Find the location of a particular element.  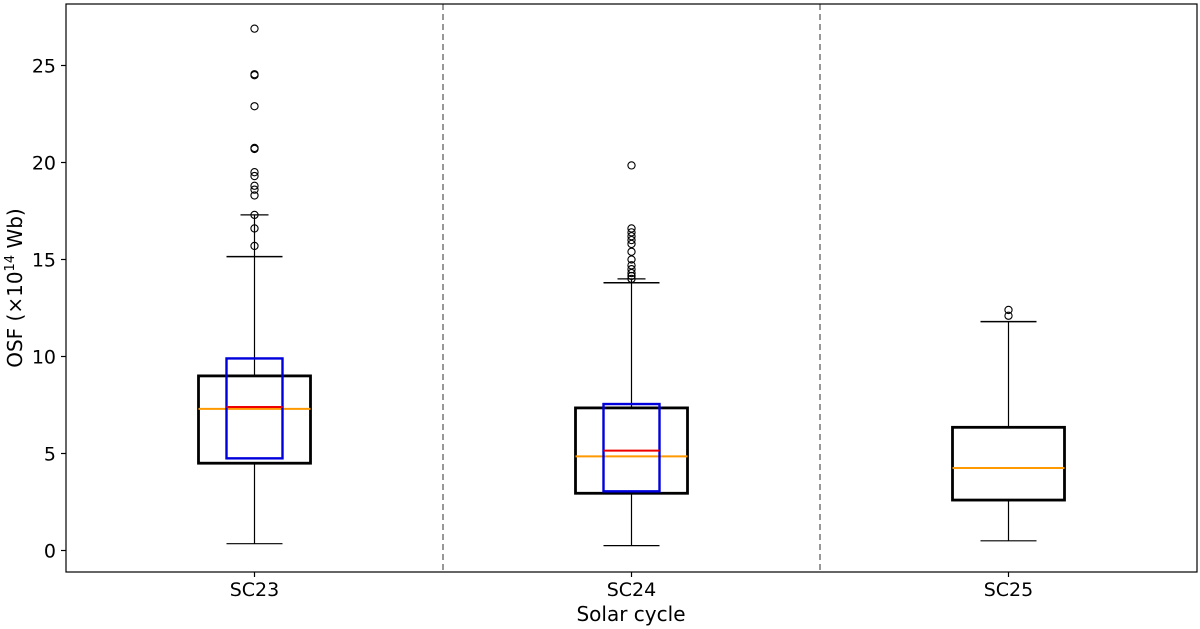

inner-box-group-sc24 is located at coordinates (631, 447).